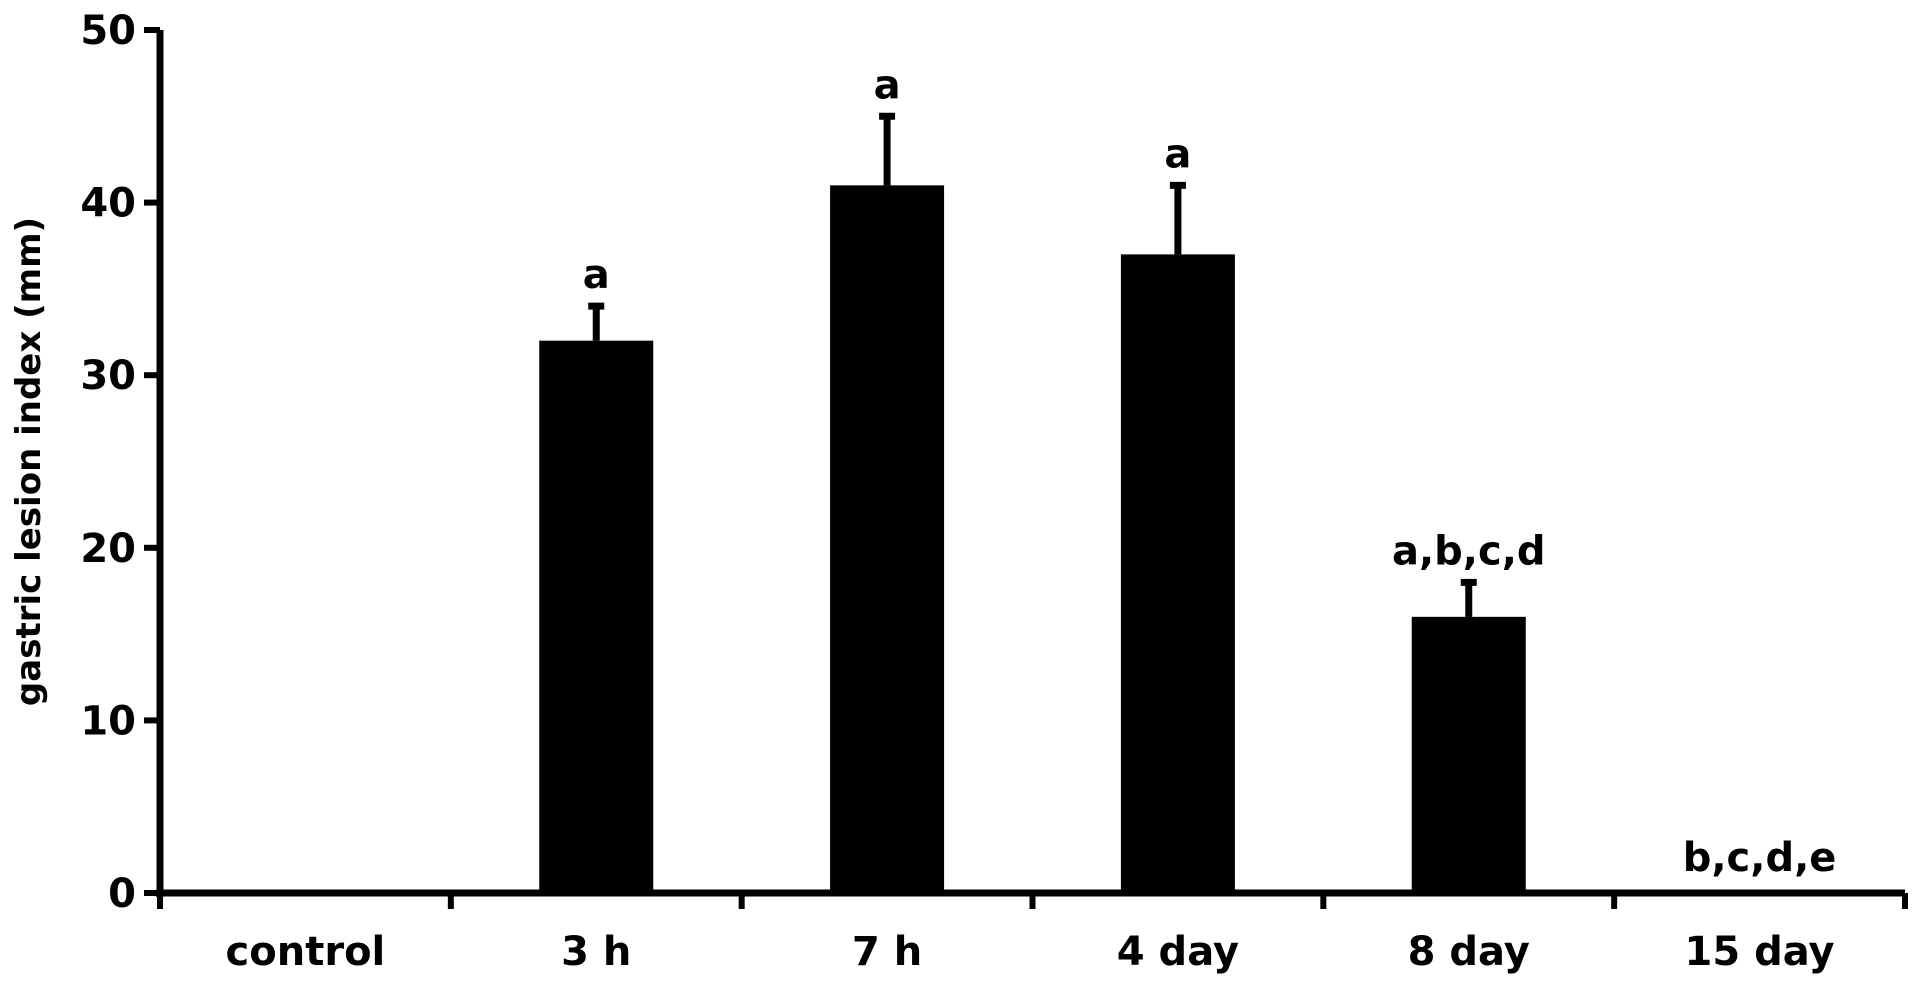 This screenshot has height=1003, width=1913. I want to click on y-axis: 0 10 20 30 40 50, so click(122, 462).